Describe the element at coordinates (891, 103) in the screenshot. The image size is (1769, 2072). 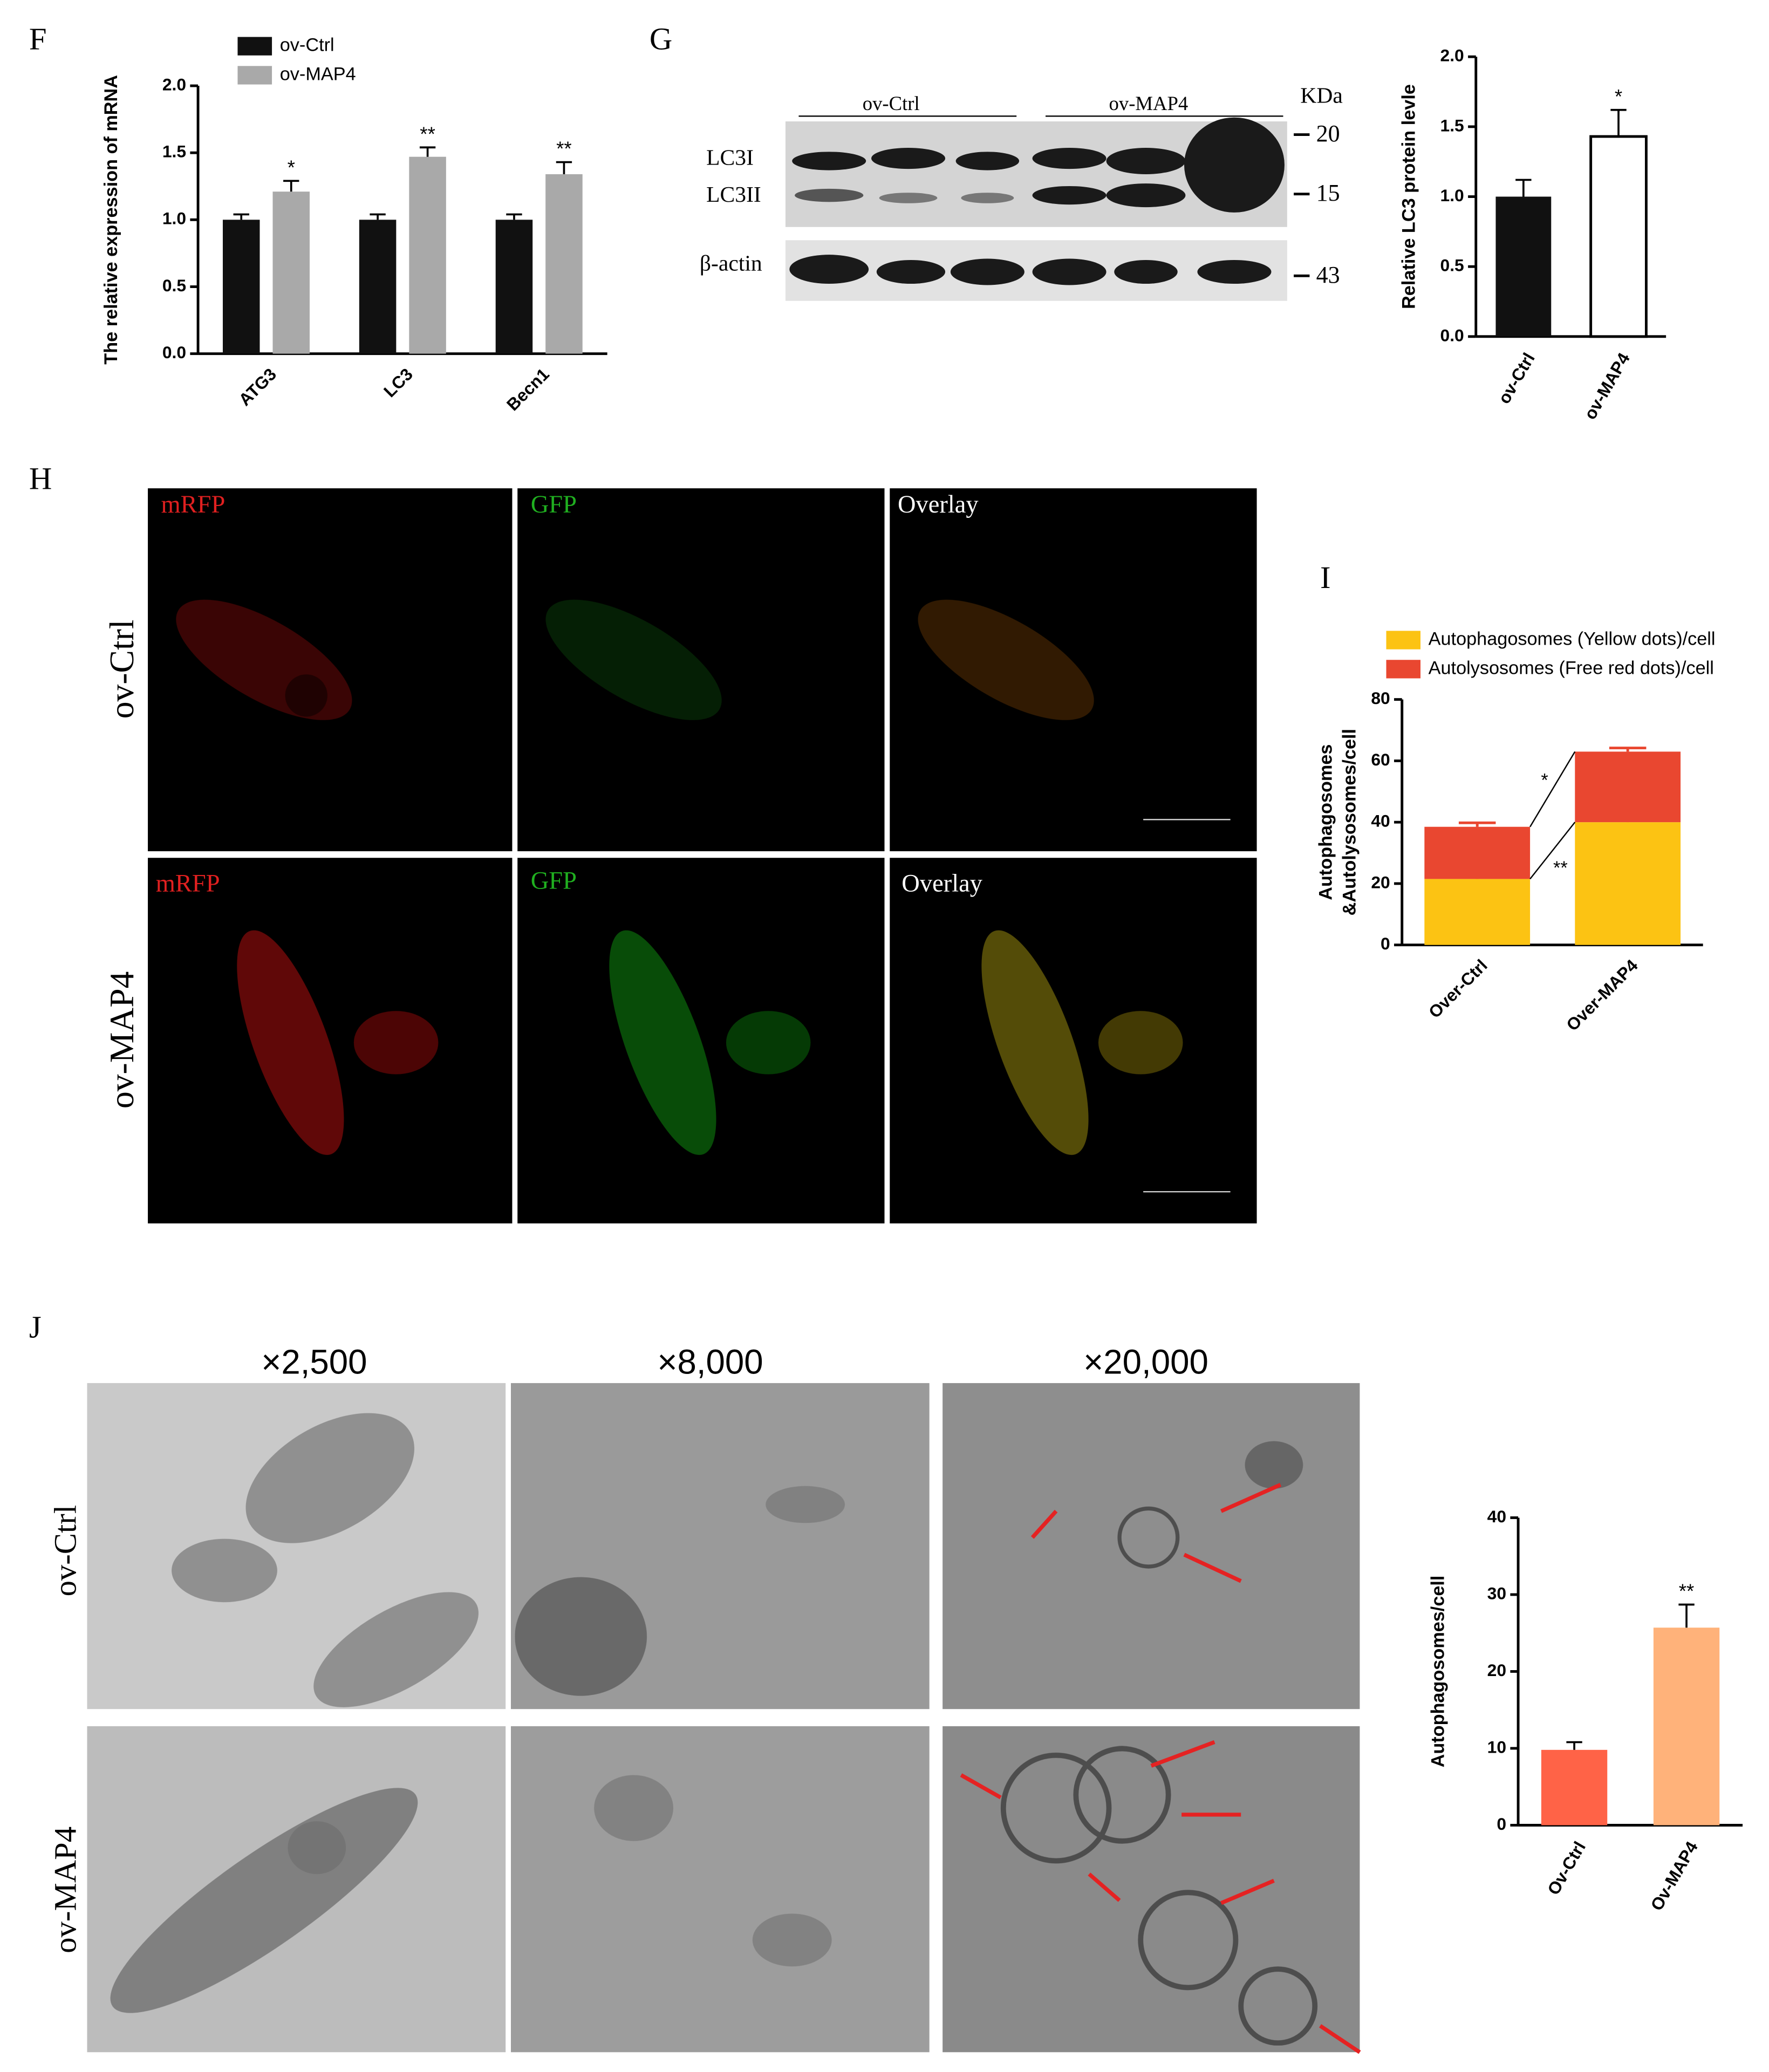
I see `group-label: ov-Ctrl` at that location.